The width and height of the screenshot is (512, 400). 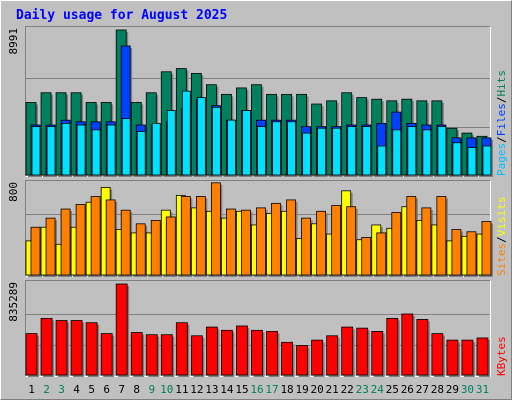 What do you see at coordinates (227, 389) in the screenshot?
I see `x-tick-label-day-14: 14` at bounding box center [227, 389].